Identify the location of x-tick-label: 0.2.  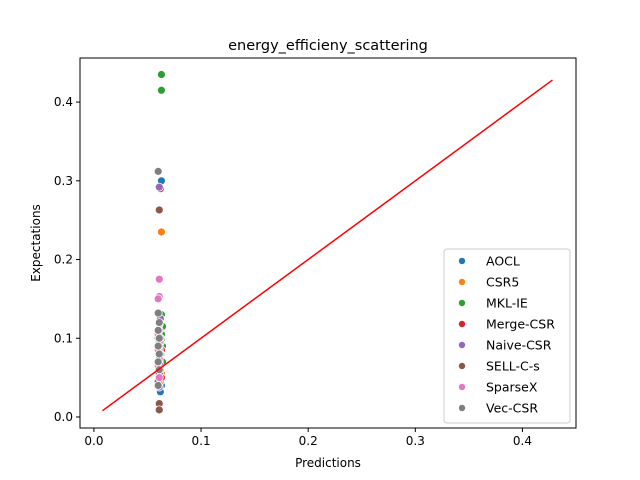
(308, 441).